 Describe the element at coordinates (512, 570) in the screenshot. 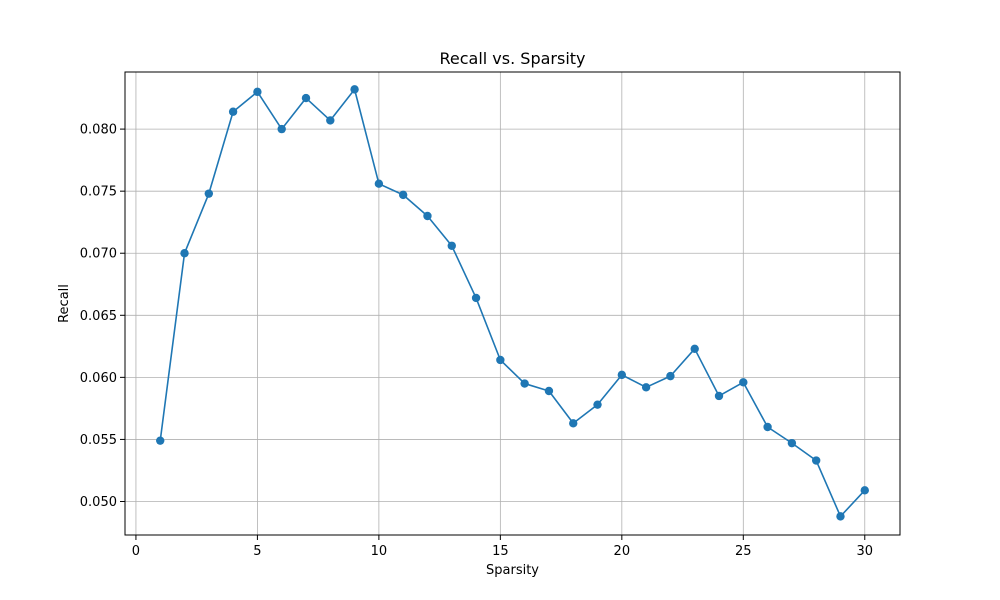

I see `x-axis-label: Sparsity` at that location.